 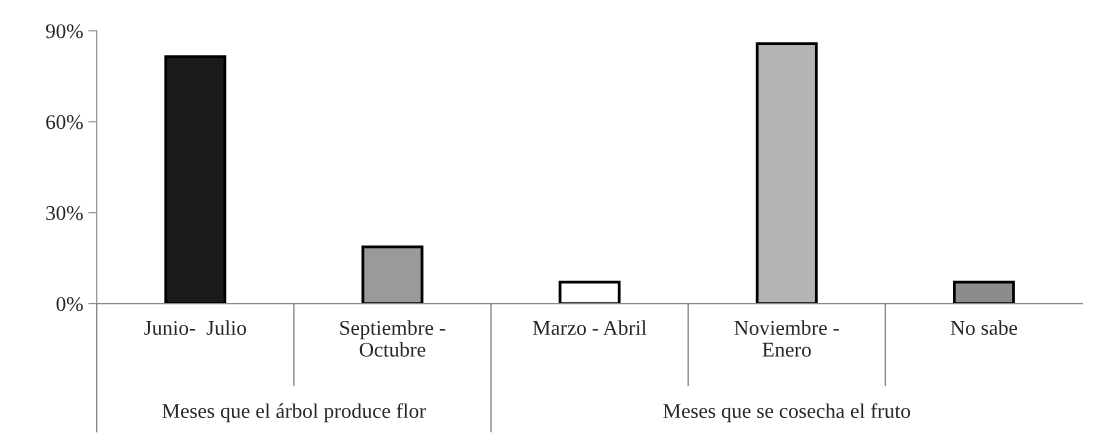 What do you see at coordinates (64, 122) in the screenshot?
I see `y-tick-label: 60%` at bounding box center [64, 122].